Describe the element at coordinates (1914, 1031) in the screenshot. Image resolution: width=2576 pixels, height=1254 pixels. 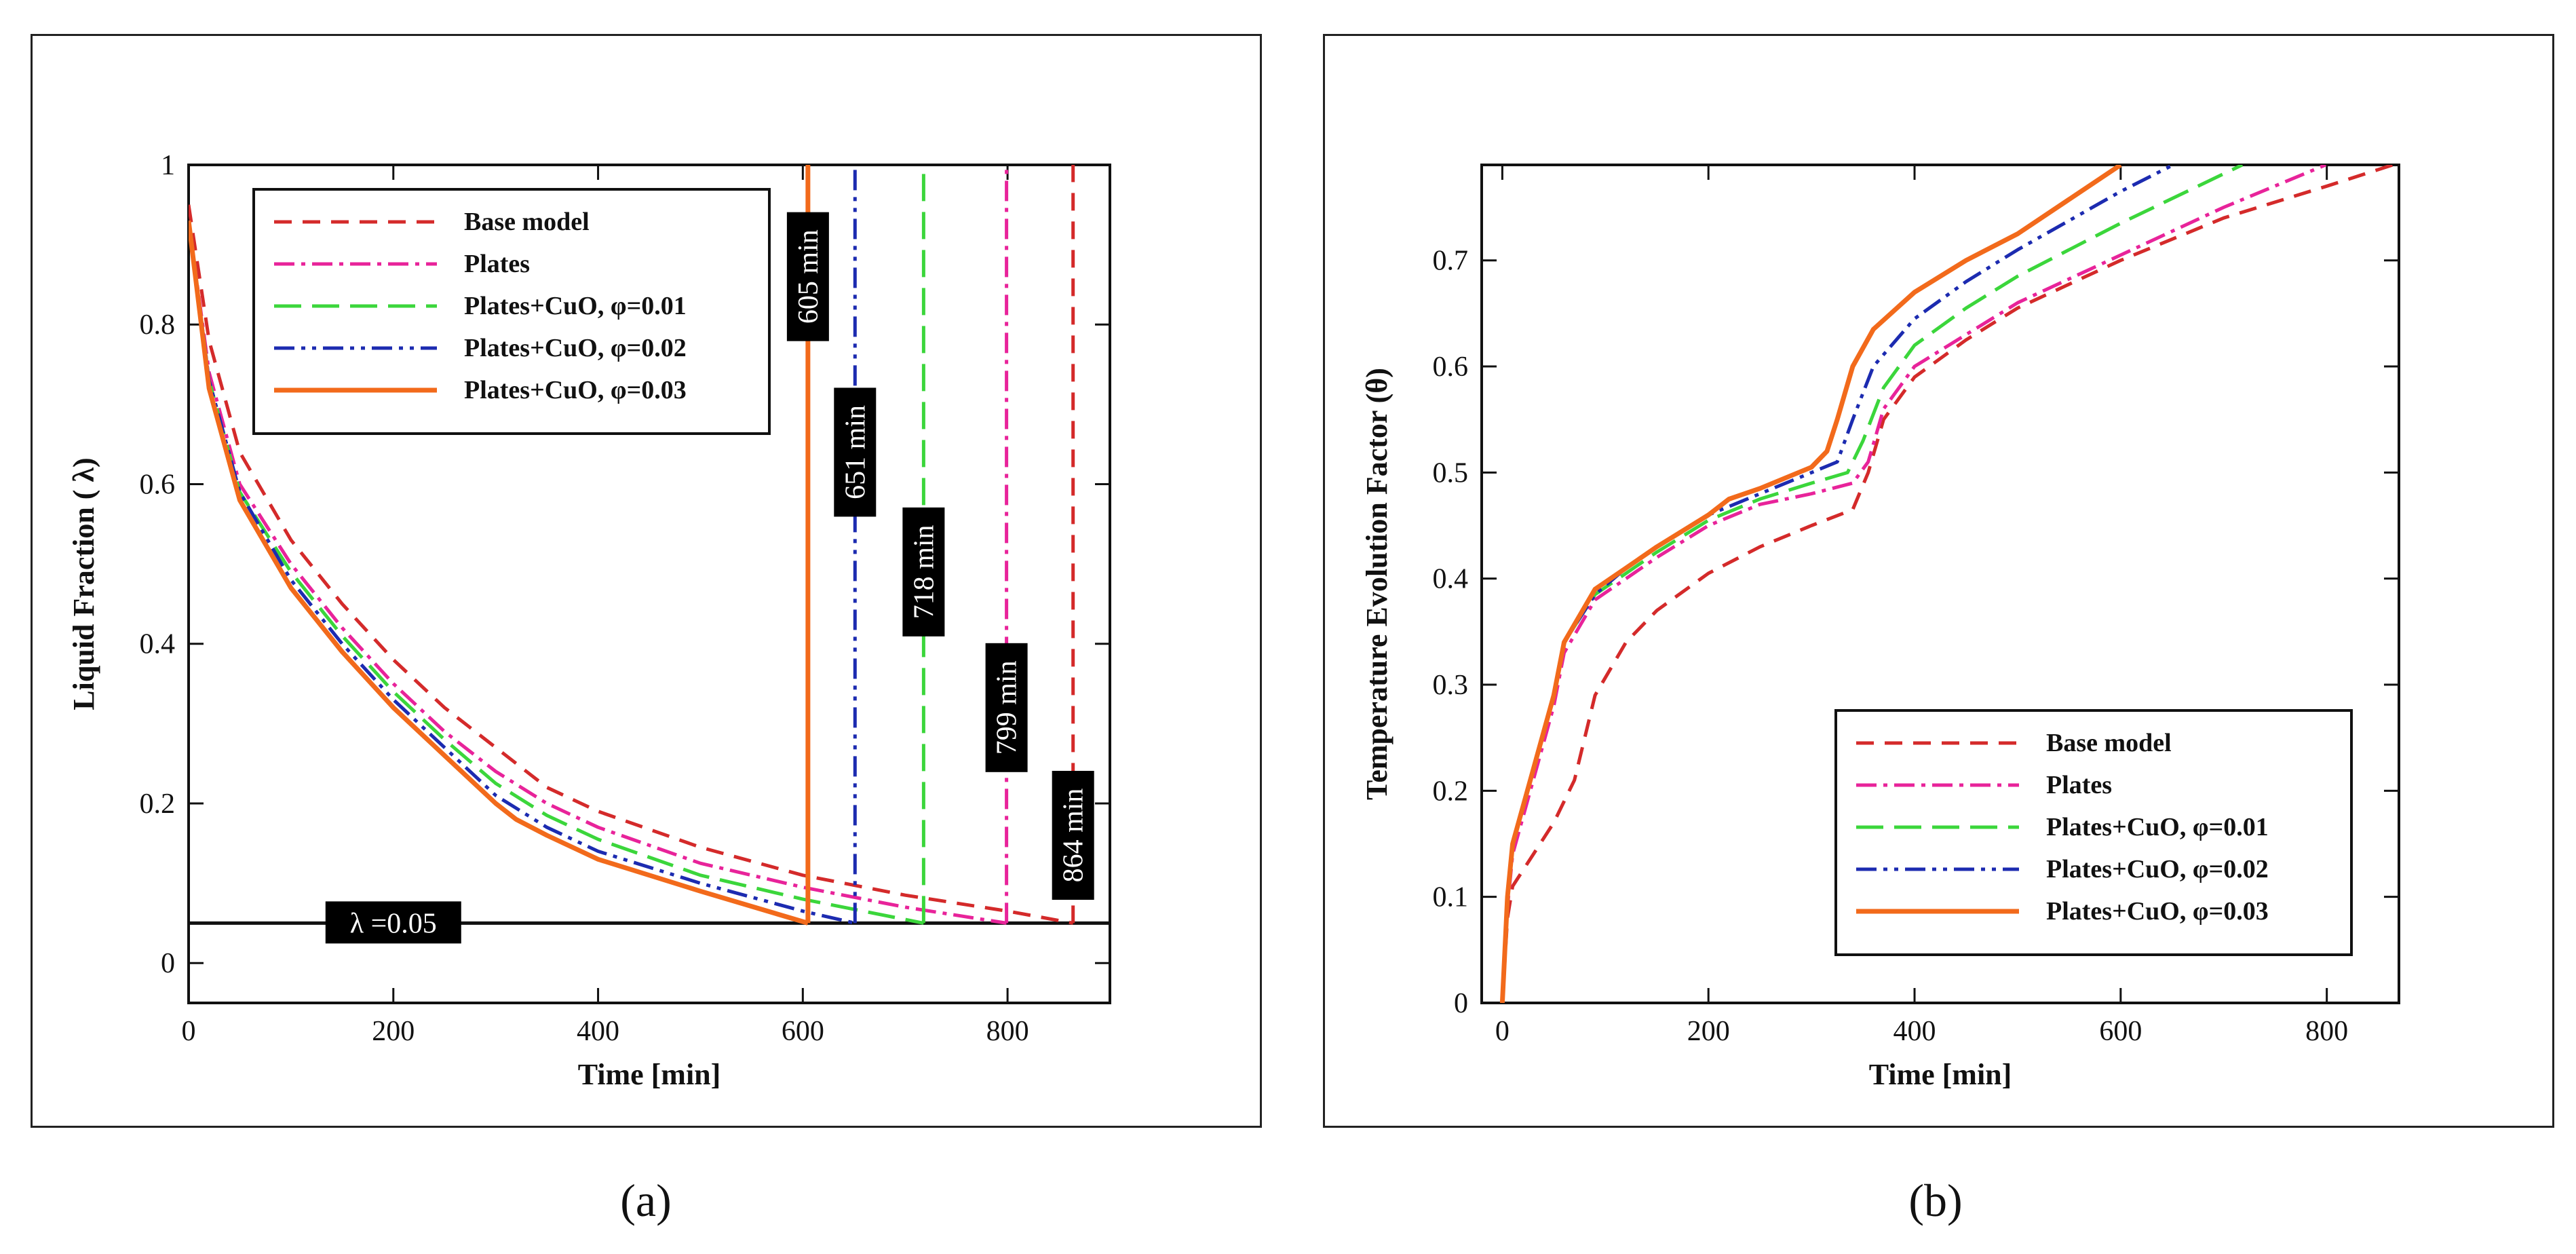
I see `x-tick-label-b: 400` at that location.